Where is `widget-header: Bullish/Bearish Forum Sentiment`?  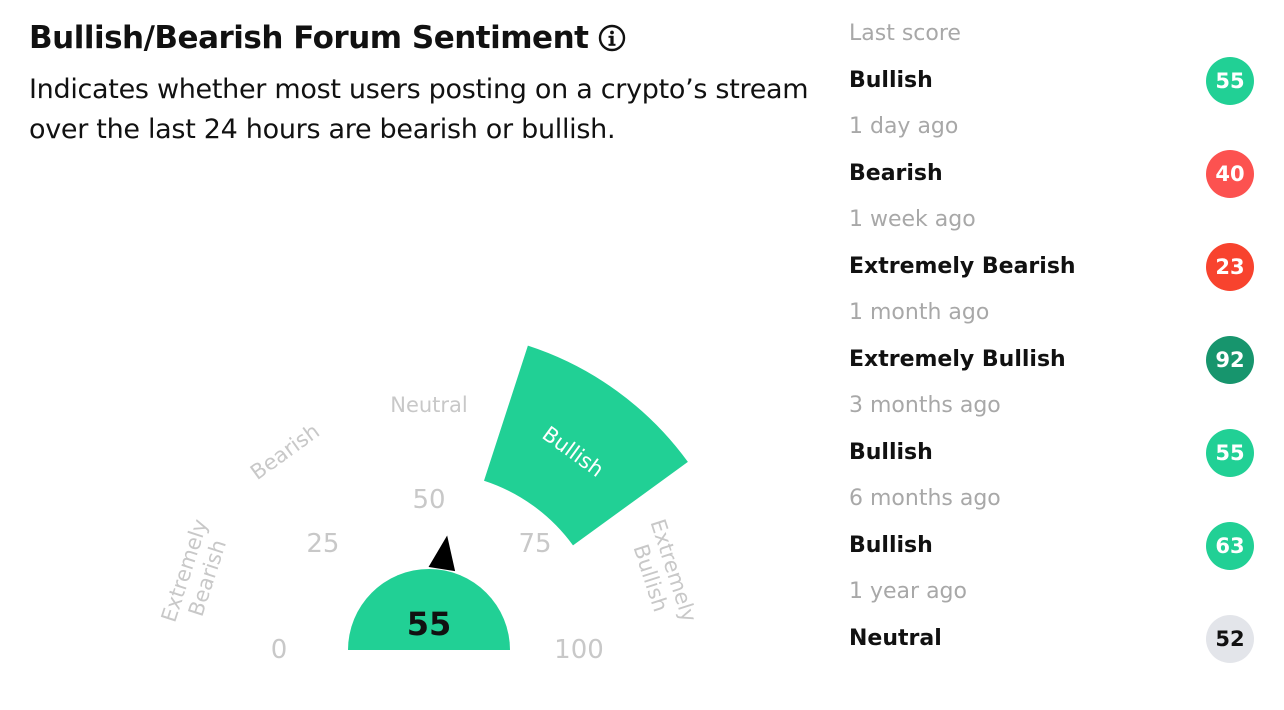
widget-header: Bullish/Bearish Forum Sentiment is located at coordinates (327, 38).